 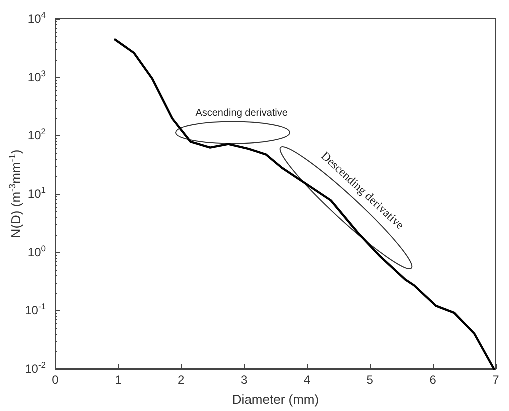 I want to click on x-tick-label: 0, so click(x=56, y=380).